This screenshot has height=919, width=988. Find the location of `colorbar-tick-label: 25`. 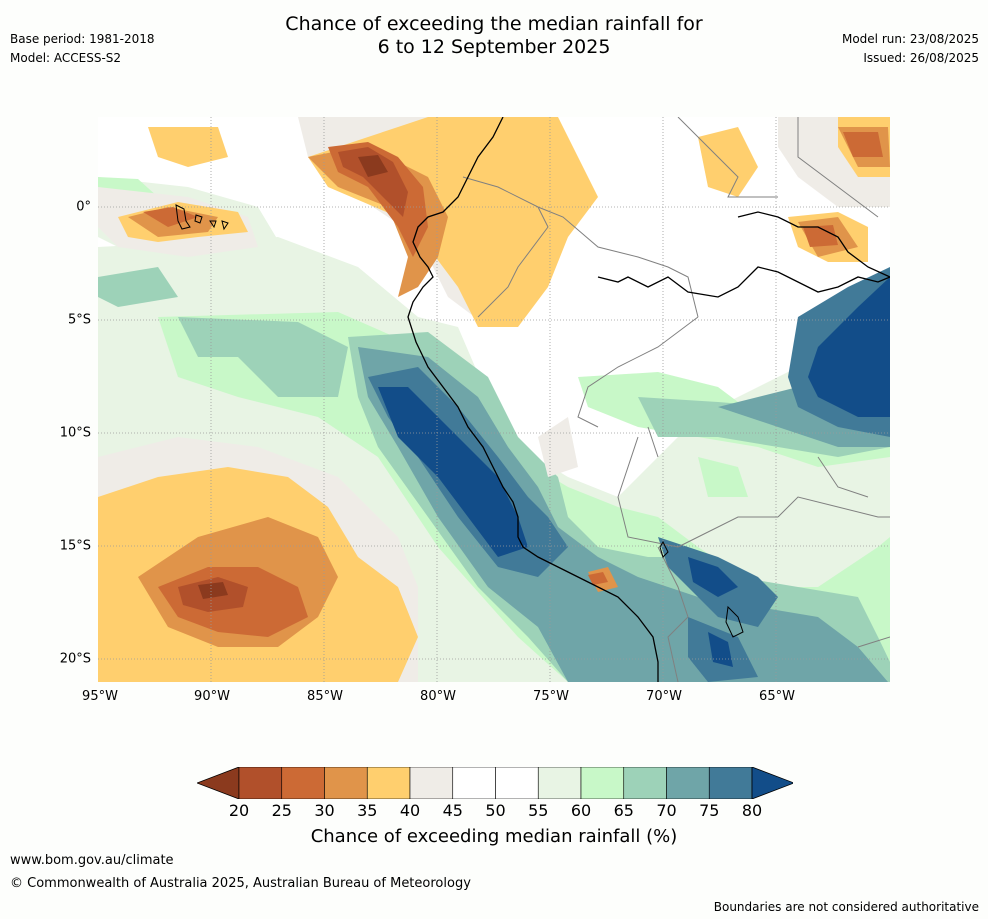

colorbar-tick-label: 25 is located at coordinates (281, 810).